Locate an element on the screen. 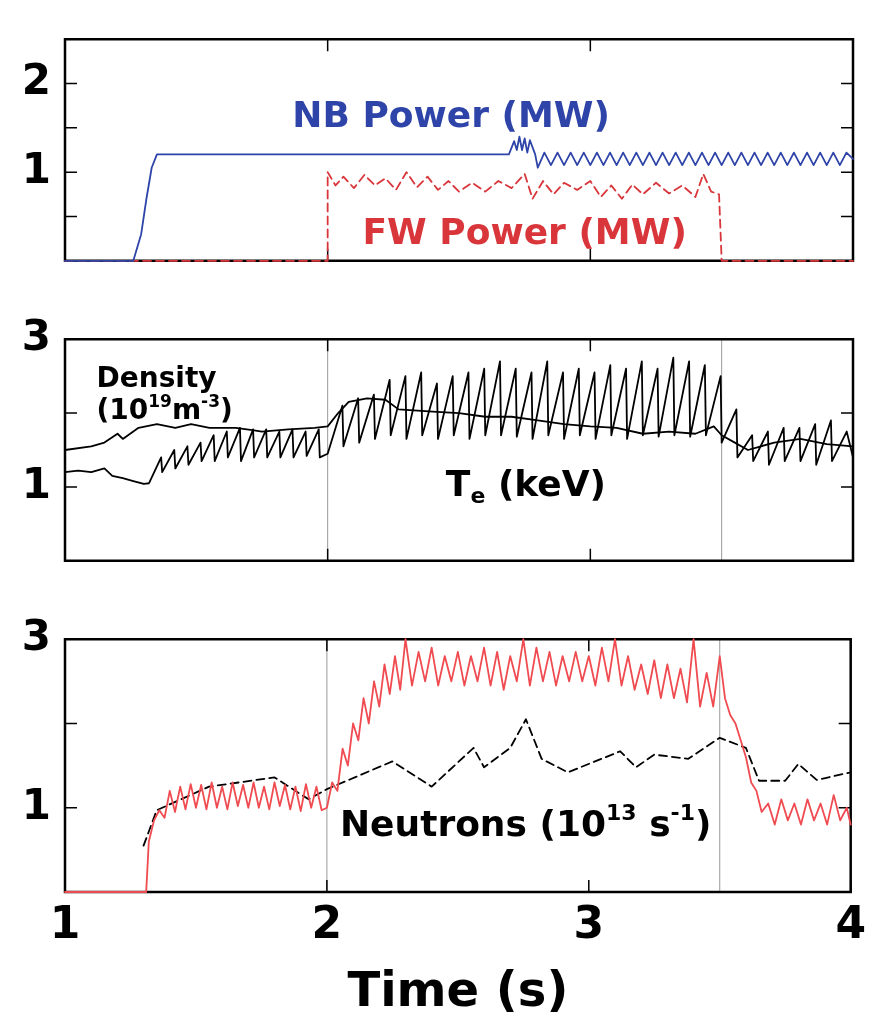  x-tick-label: 3 is located at coordinates (589, 922).